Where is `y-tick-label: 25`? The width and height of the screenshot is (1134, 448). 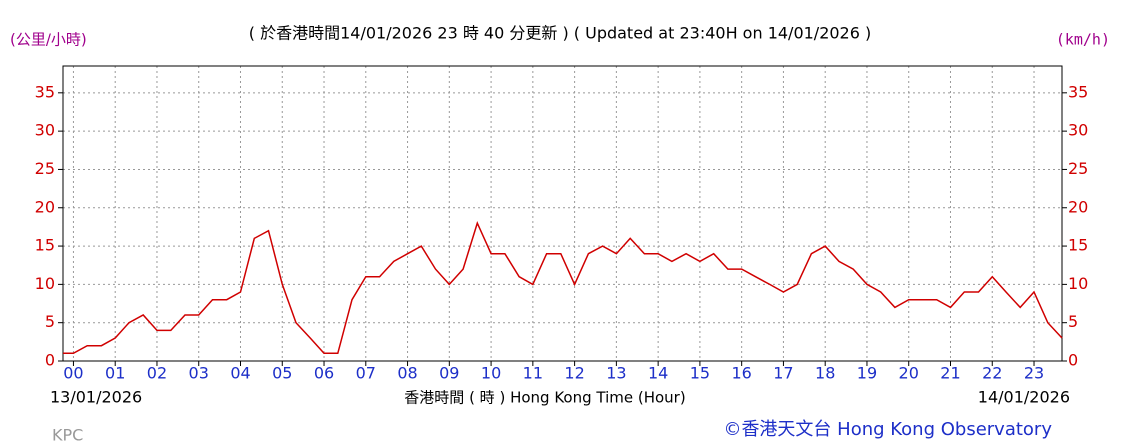
y-tick-label: 25 is located at coordinates (45, 168).